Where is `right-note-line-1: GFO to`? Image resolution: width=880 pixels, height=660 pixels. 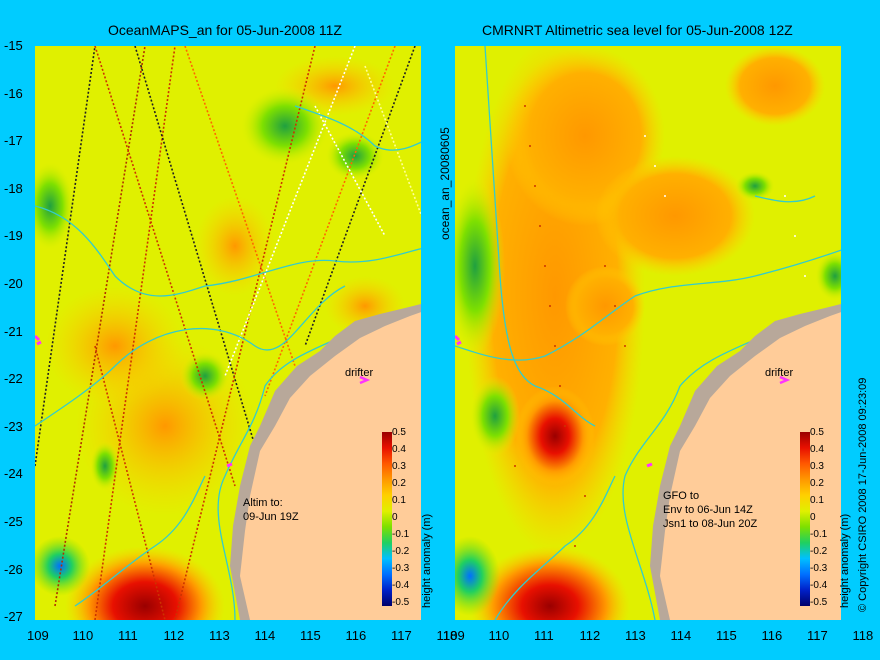 right-note-line-1: GFO to is located at coordinates (681, 496).